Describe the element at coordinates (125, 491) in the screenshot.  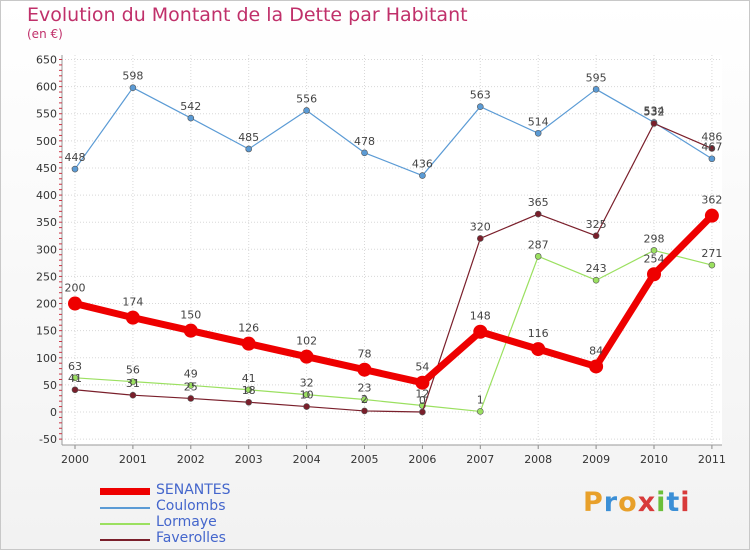
I see `legend-swatch-senantes` at that location.